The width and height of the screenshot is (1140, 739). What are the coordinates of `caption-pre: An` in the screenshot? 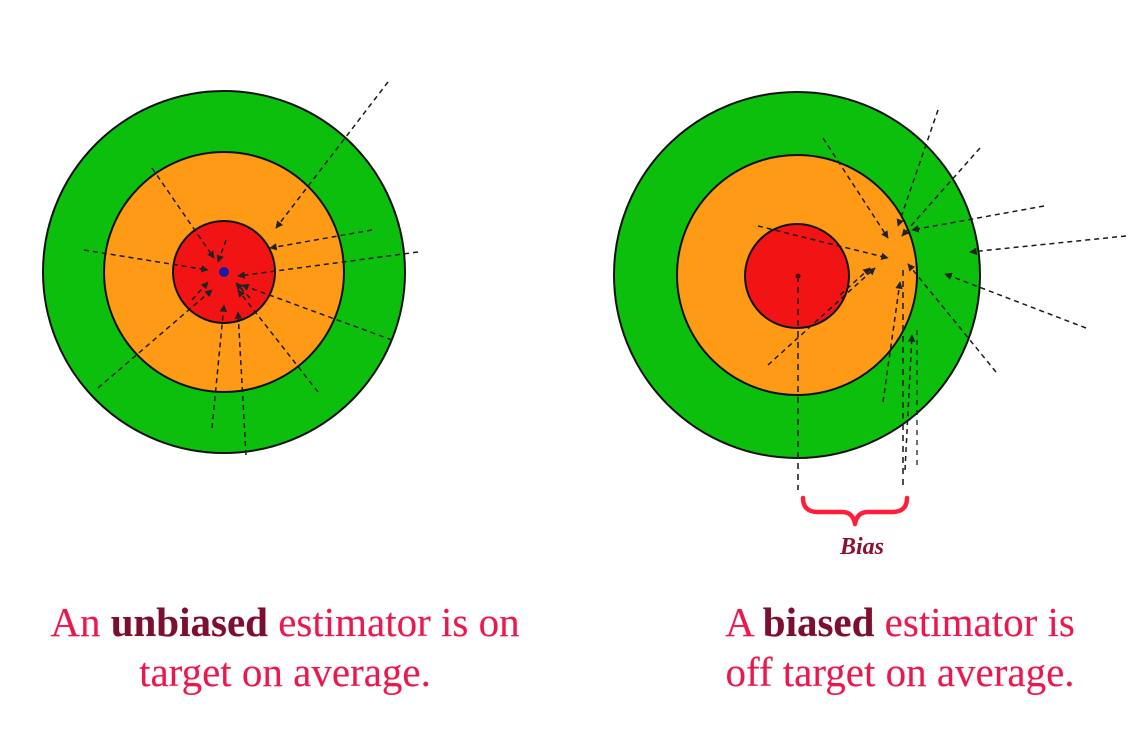 It's located at (80, 622).